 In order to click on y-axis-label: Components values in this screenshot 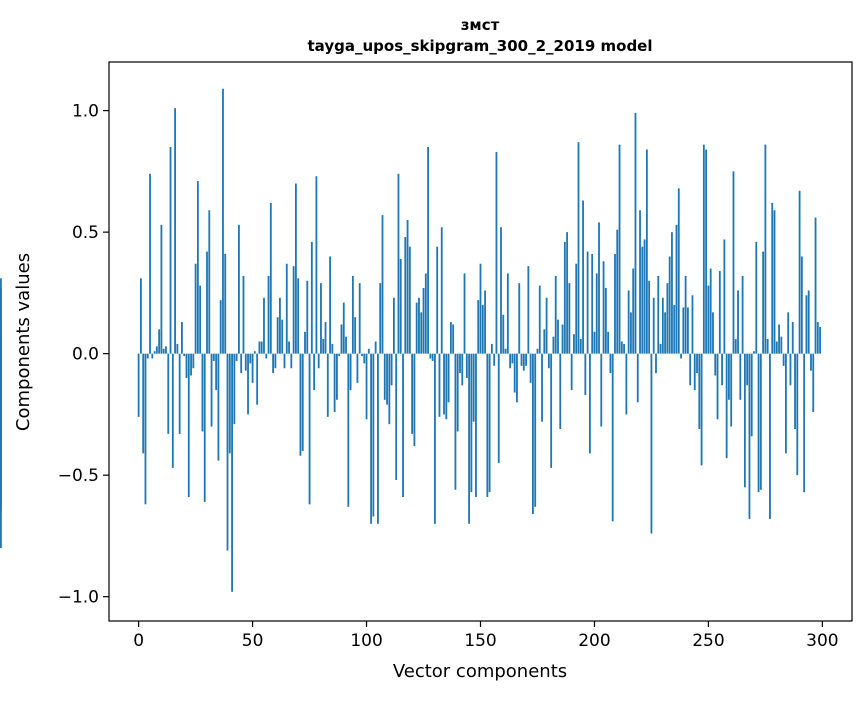, I will do `click(23, 342)`.